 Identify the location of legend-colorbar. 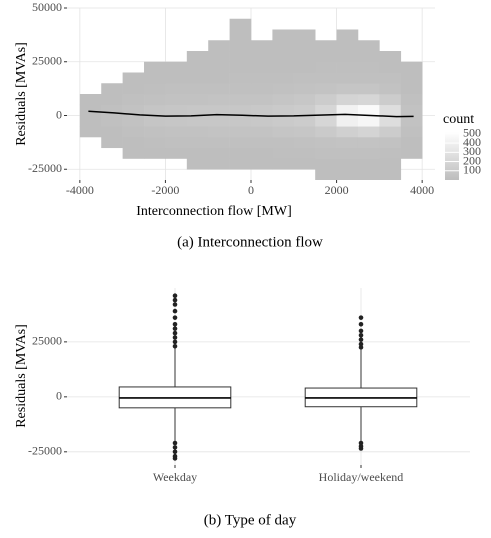
(452, 156).